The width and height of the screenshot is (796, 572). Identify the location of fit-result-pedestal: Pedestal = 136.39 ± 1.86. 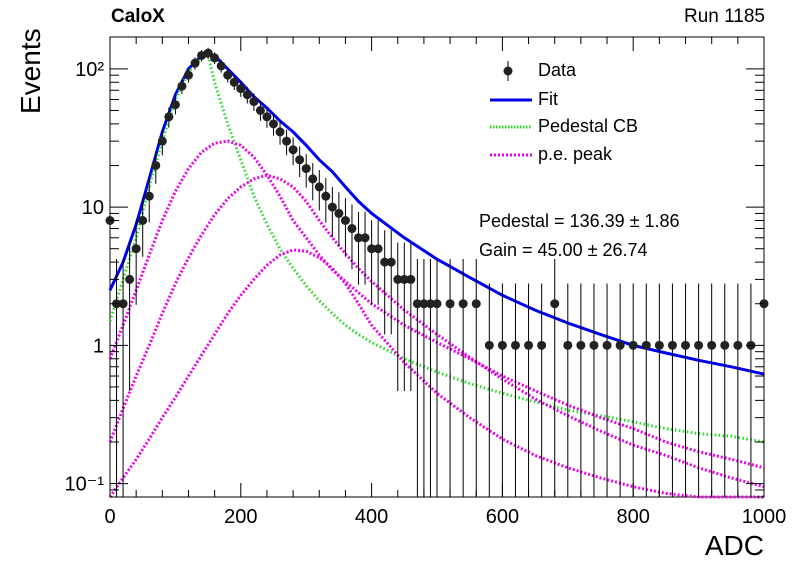
(579, 221).